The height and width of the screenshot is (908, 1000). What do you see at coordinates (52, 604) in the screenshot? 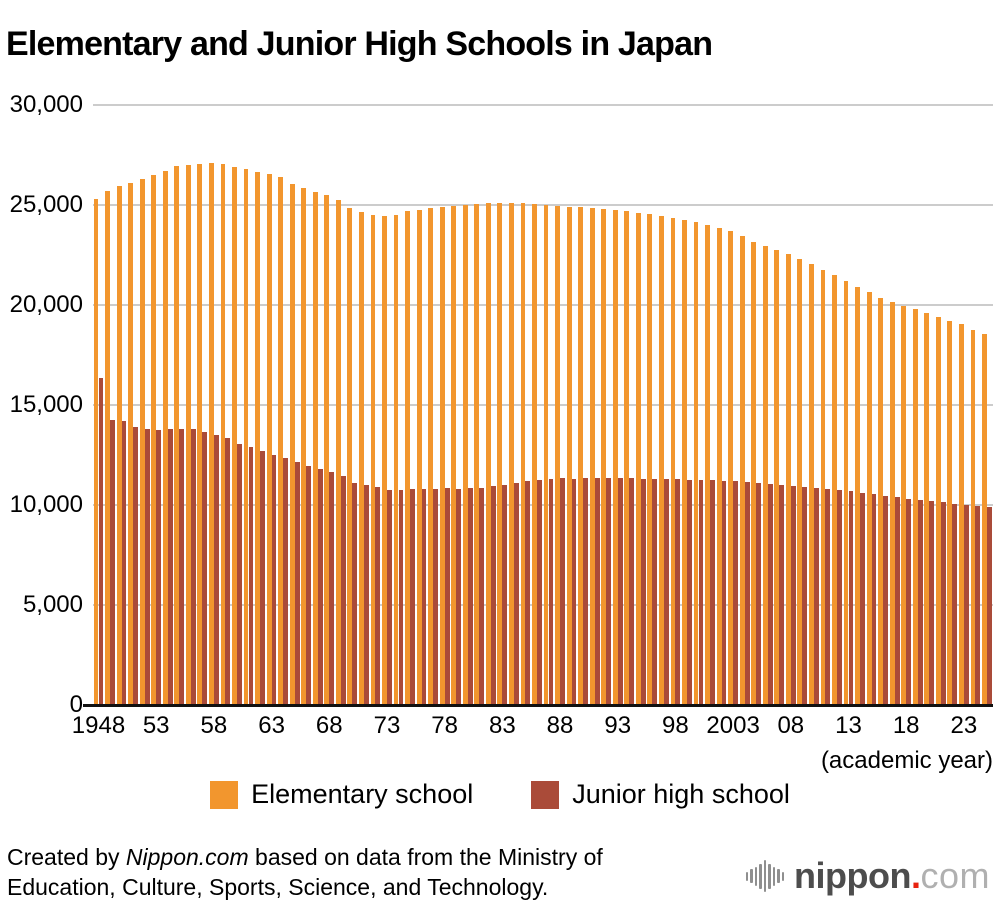
I see `y-tick-5000: 5,000` at bounding box center [52, 604].